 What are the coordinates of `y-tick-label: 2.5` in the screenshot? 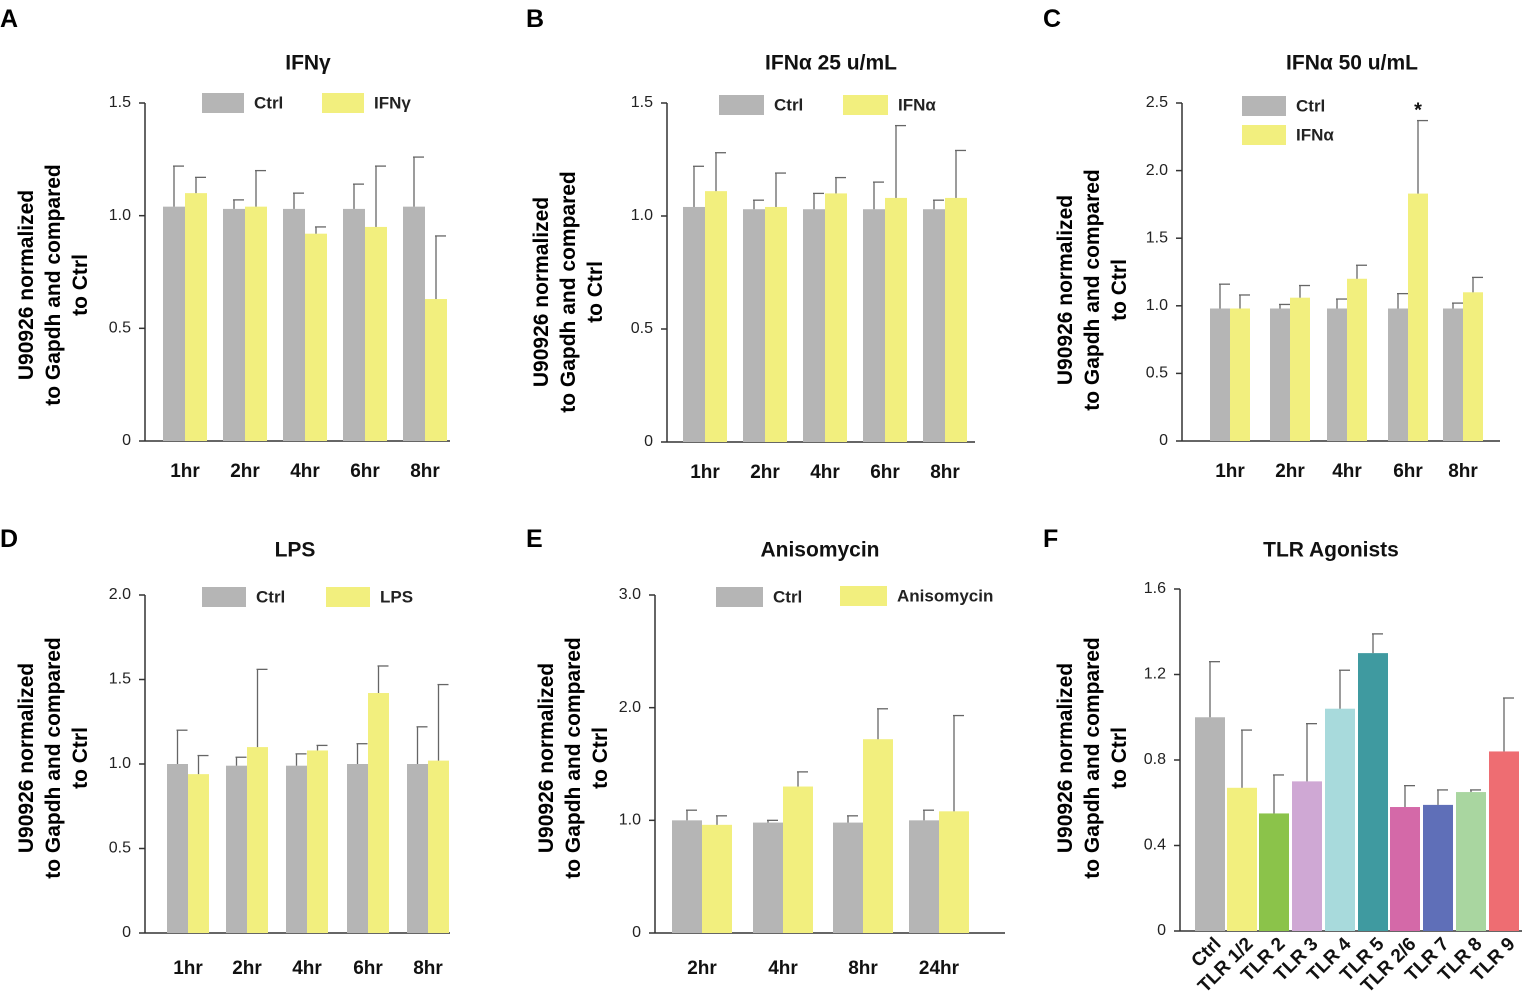 It's located at (1157, 102).